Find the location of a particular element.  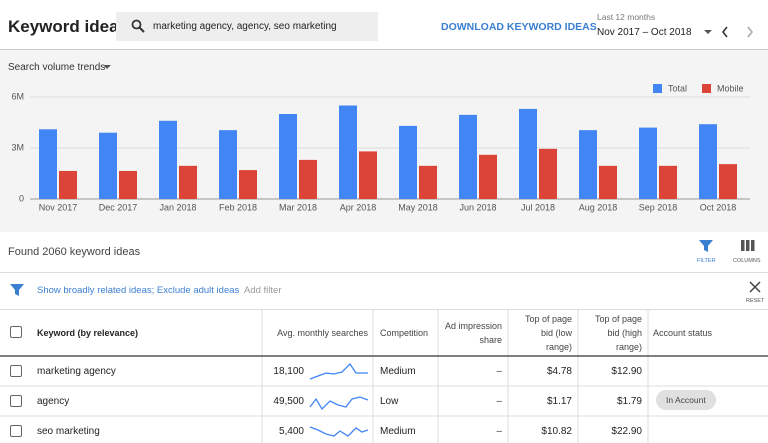

searches: 49,500 is located at coordinates (288, 401).